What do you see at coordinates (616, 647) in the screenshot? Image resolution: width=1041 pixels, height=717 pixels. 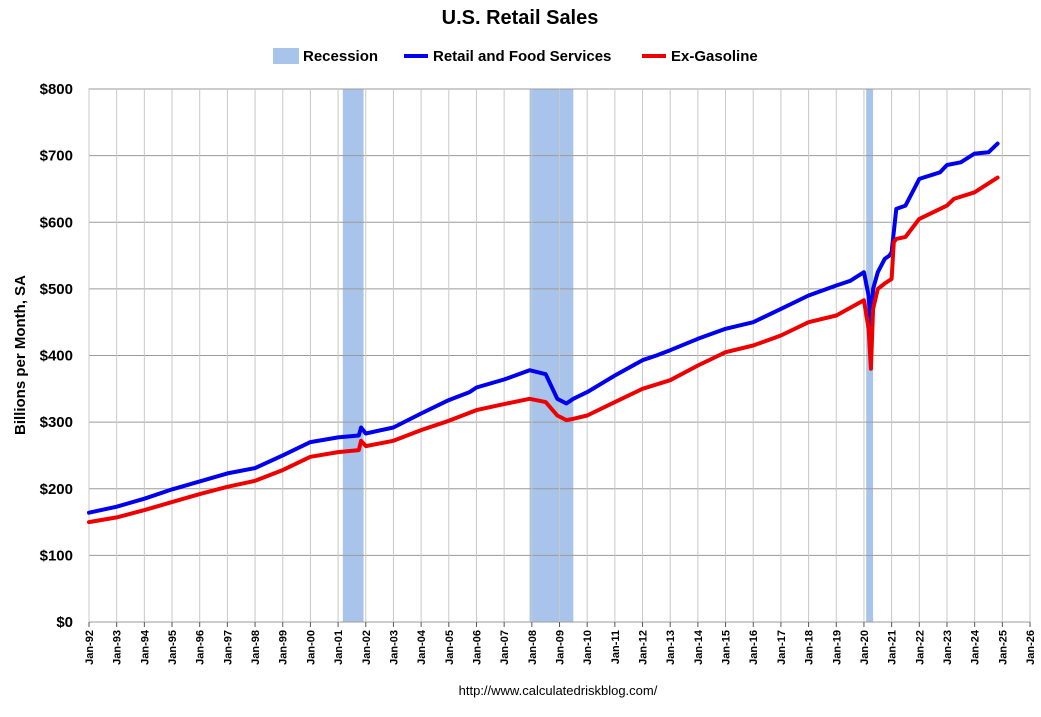 I see `x-tick-label: Jan-11` at bounding box center [616, 647].